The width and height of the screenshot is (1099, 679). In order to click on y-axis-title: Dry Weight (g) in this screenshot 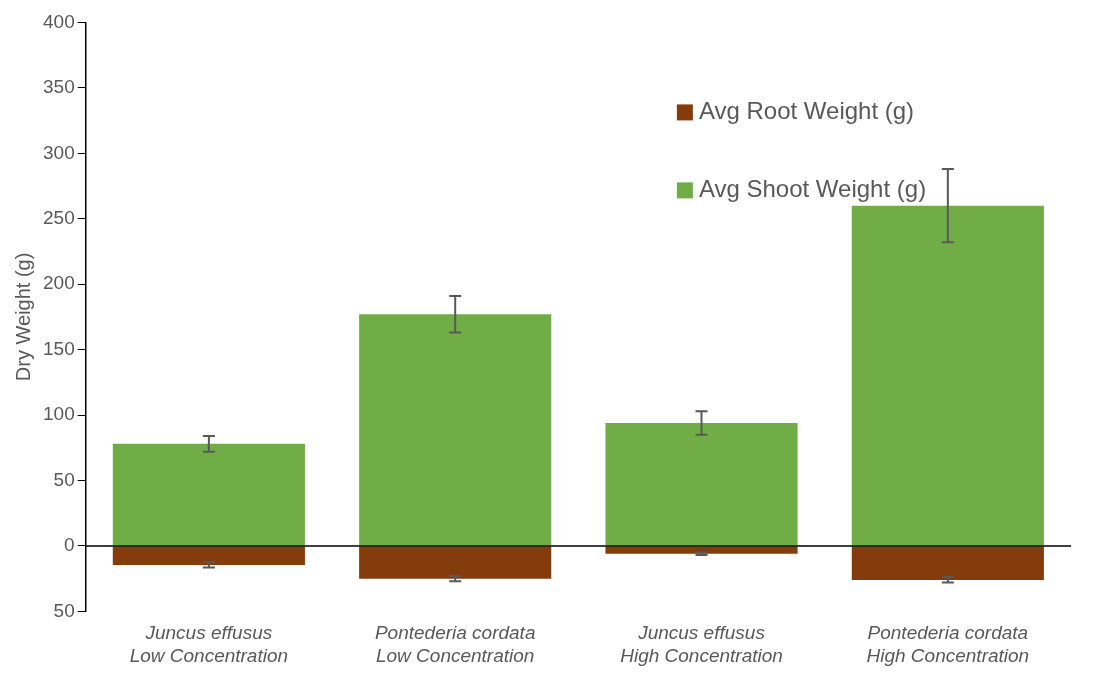, I will do `click(22, 317)`.